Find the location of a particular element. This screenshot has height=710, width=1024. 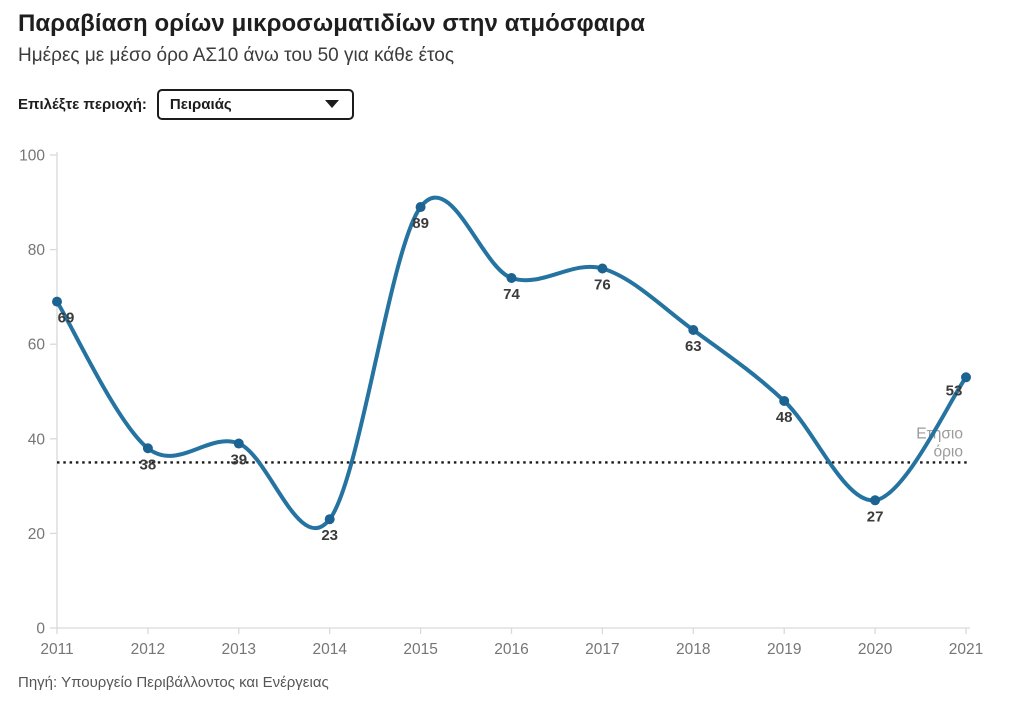

svg-text: 2014 is located at coordinates (329, 649).